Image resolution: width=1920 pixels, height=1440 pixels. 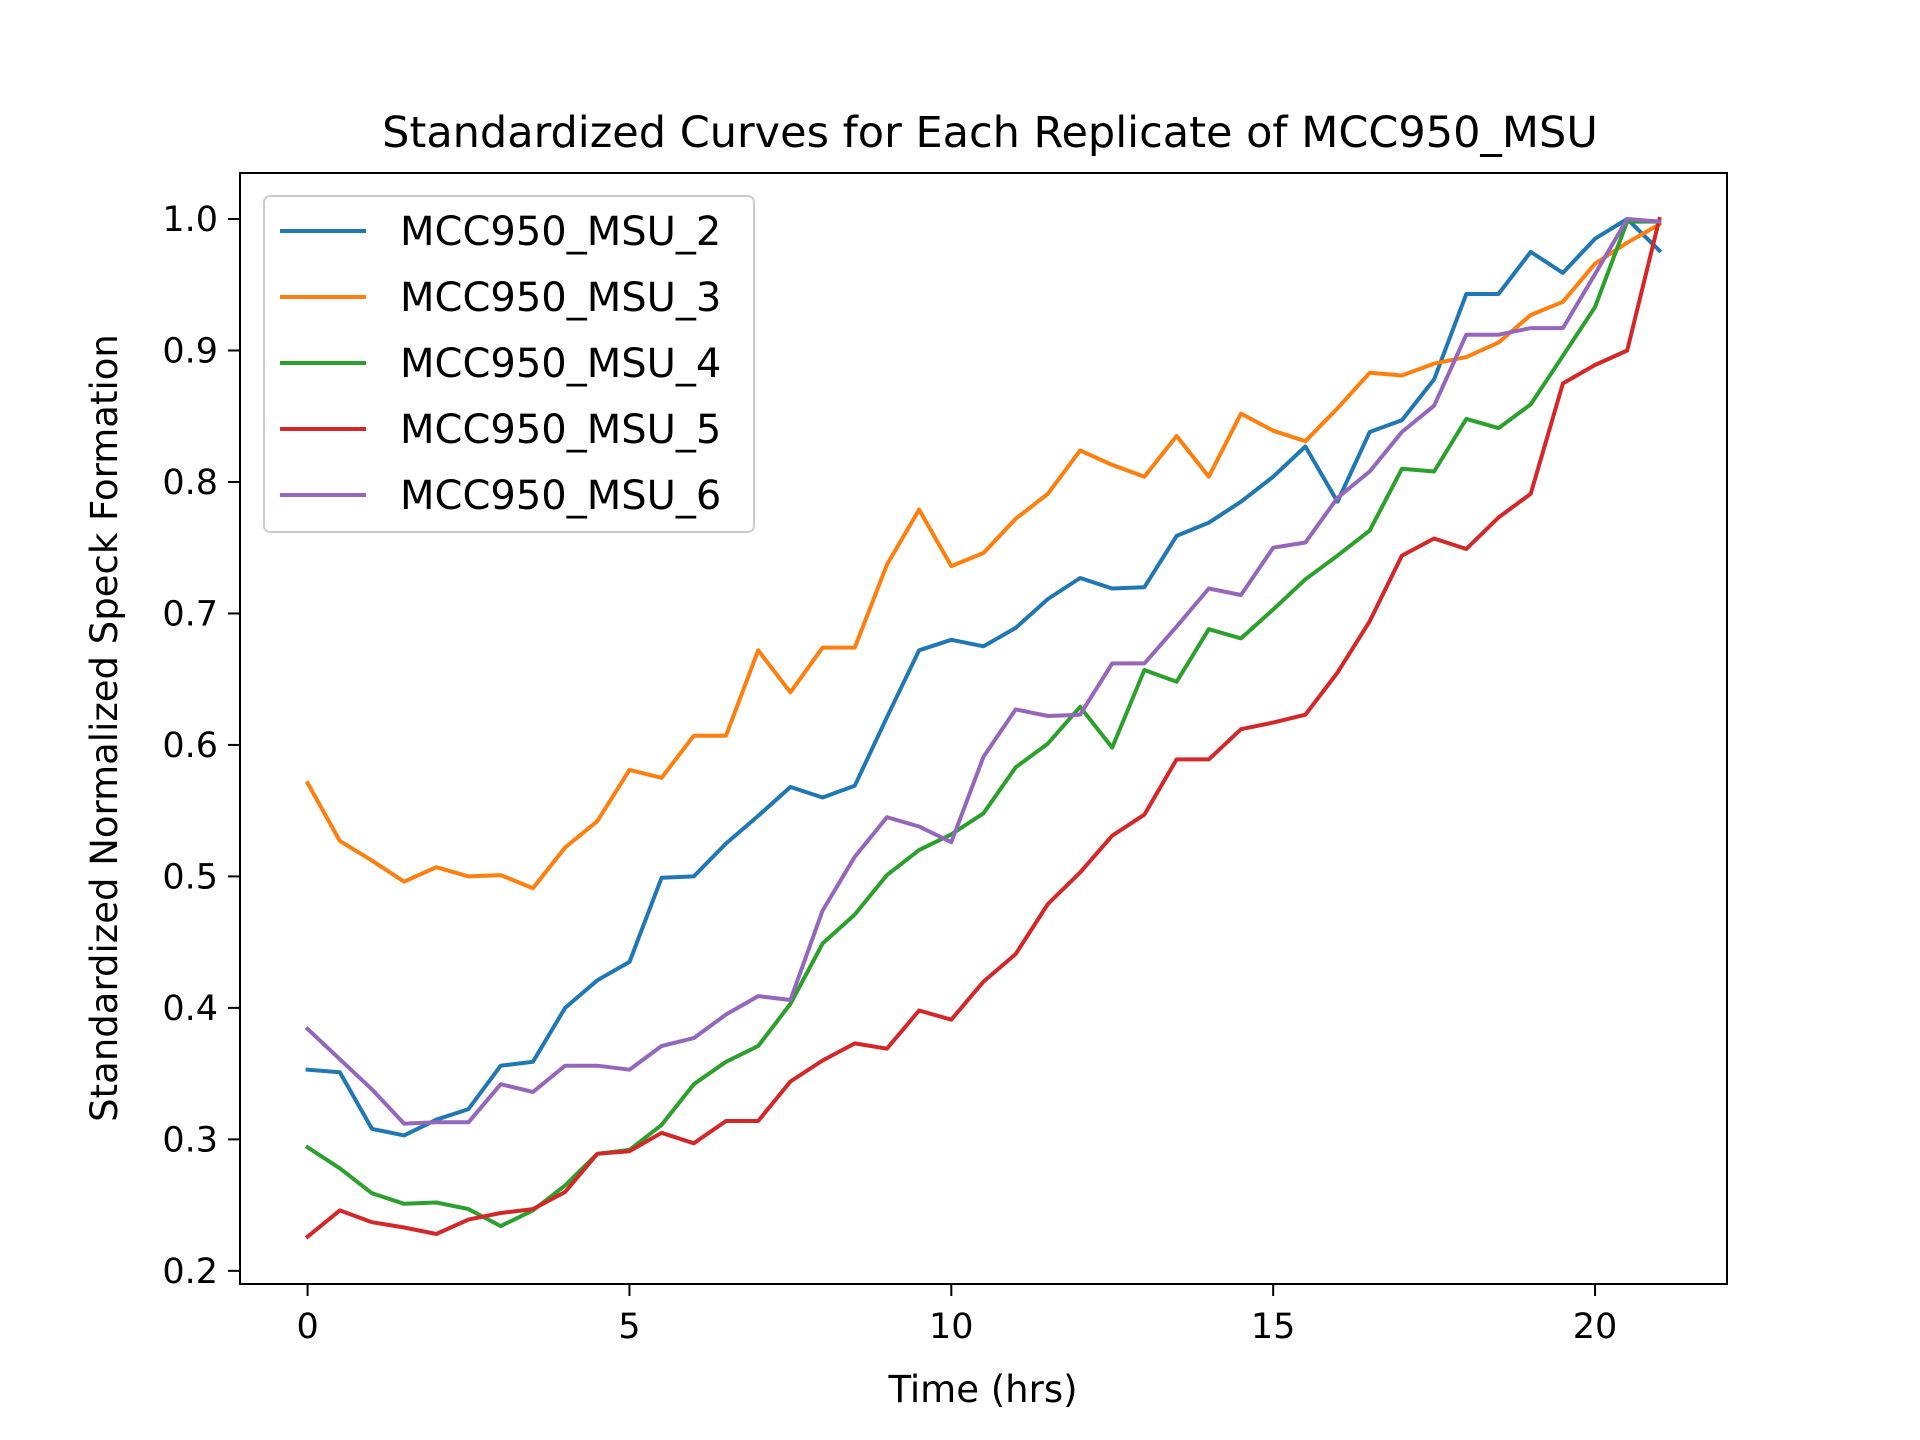 I want to click on y-axis: 0.2 0.3 0.4 0.5 0.6 0.7 0.8 0.9 1.0, so click(x=201, y=746).